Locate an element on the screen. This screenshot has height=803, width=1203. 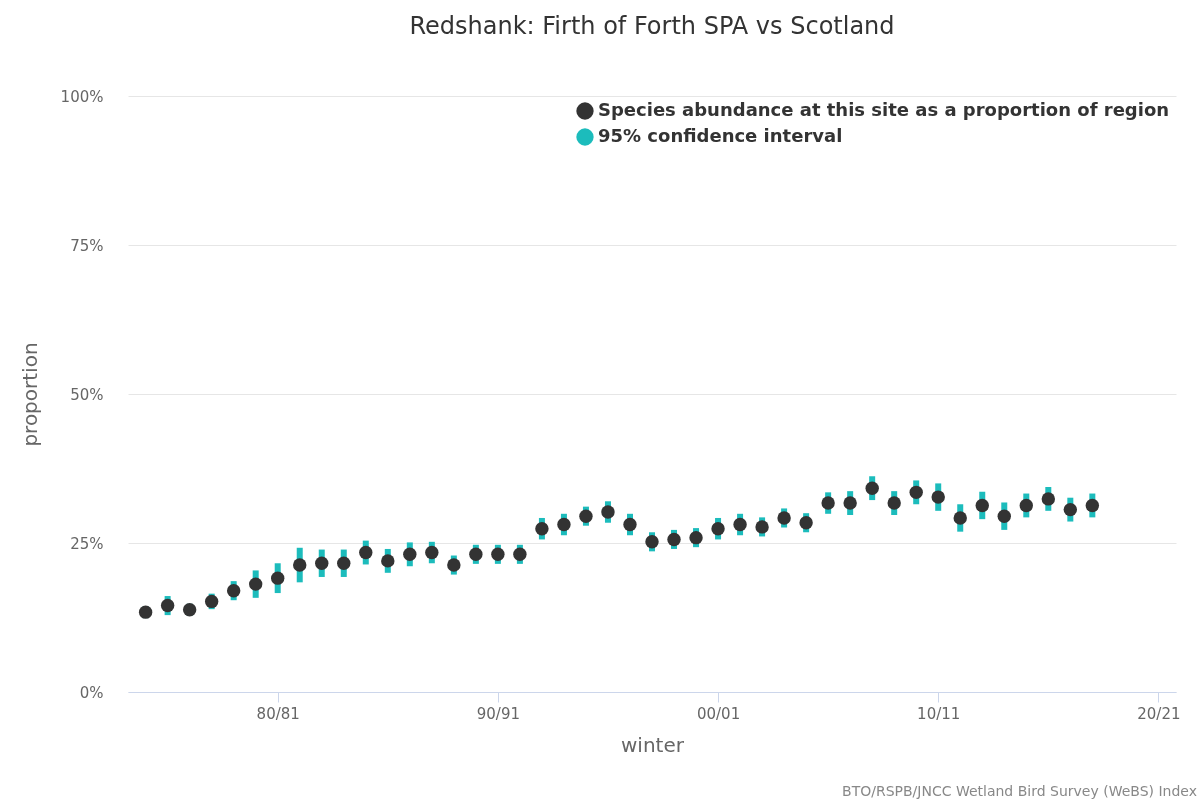
x-tick-label: 90/91 is located at coordinates (498, 713).